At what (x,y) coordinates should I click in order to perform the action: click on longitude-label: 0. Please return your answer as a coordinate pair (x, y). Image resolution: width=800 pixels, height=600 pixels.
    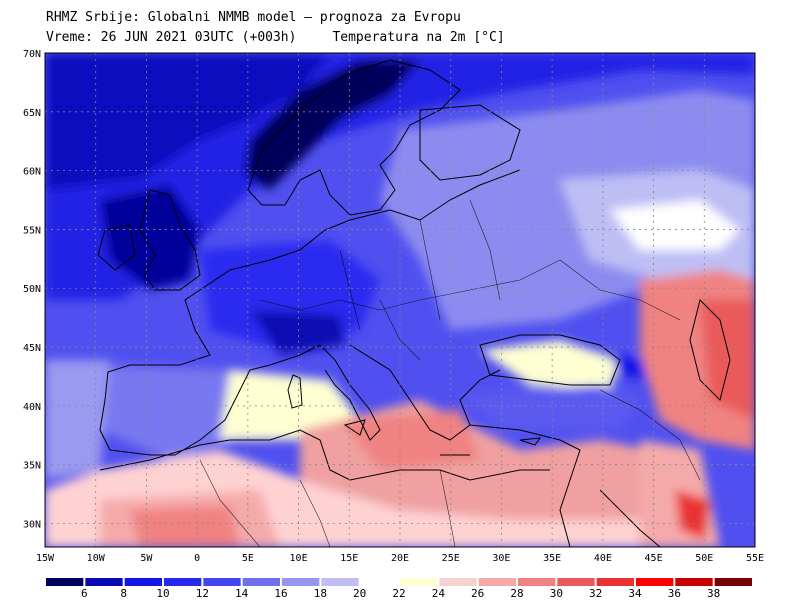
    Looking at the image, I should click on (197, 558).